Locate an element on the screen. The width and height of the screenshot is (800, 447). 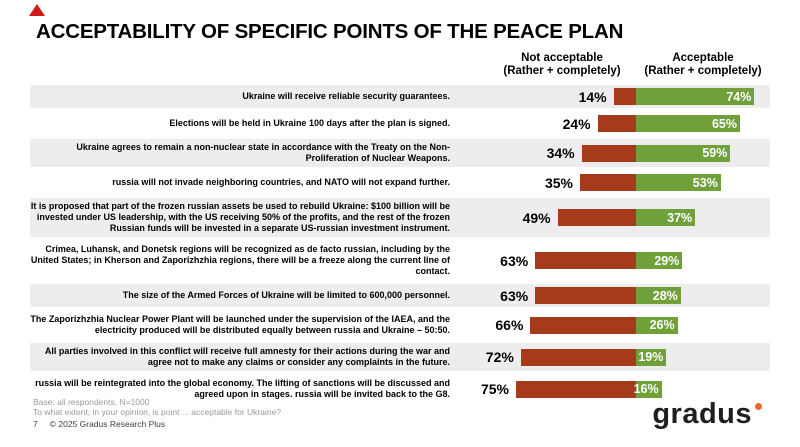
acceptable-value: 53% is located at coordinates (705, 182).